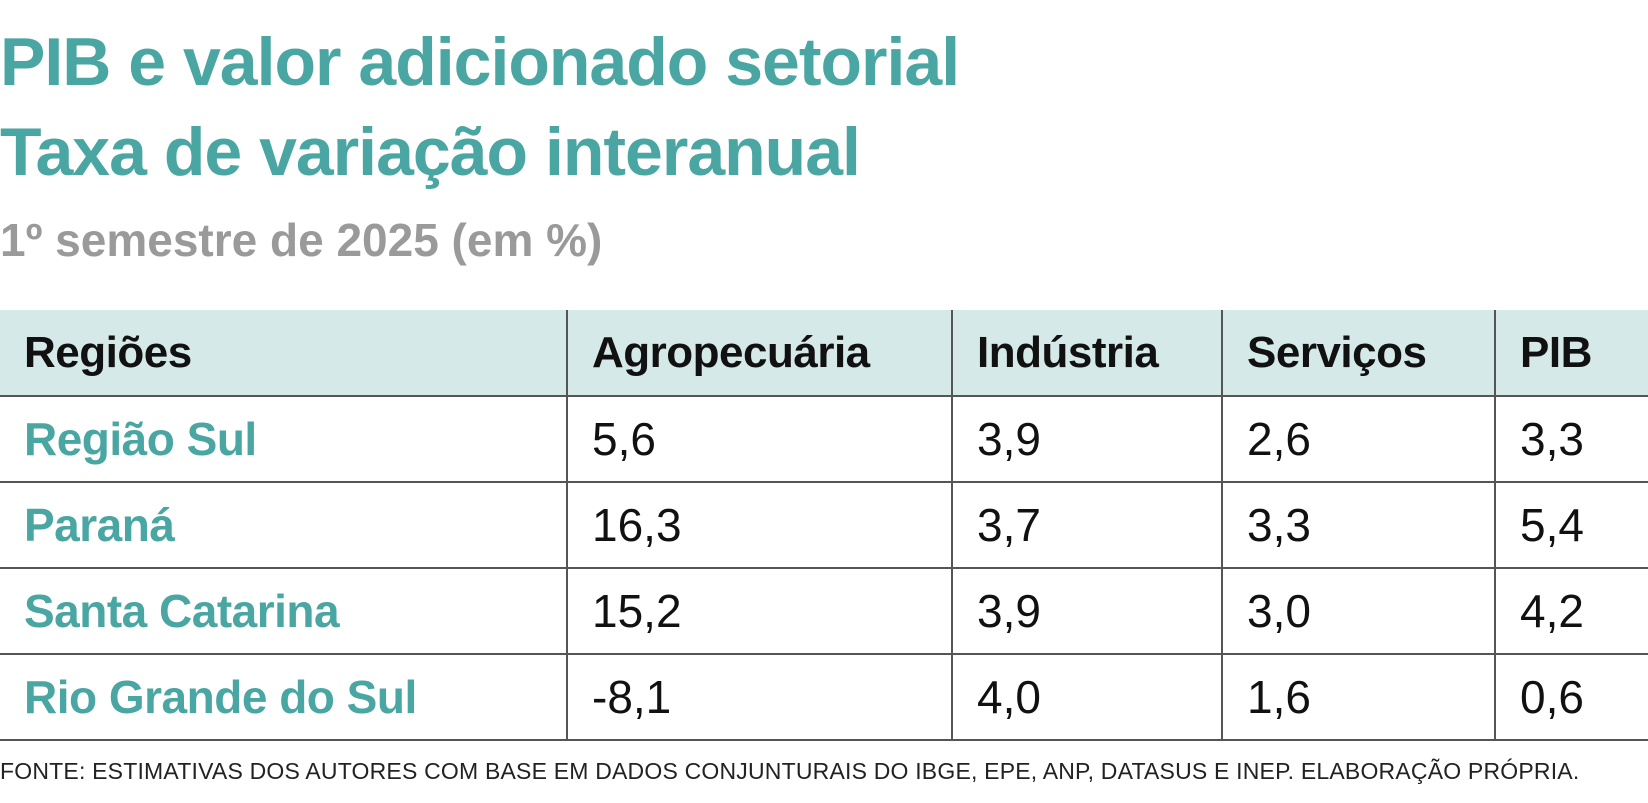  What do you see at coordinates (1571, 353) in the screenshot?
I see `column-header-pib: PIB` at bounding box center [1571, 353].